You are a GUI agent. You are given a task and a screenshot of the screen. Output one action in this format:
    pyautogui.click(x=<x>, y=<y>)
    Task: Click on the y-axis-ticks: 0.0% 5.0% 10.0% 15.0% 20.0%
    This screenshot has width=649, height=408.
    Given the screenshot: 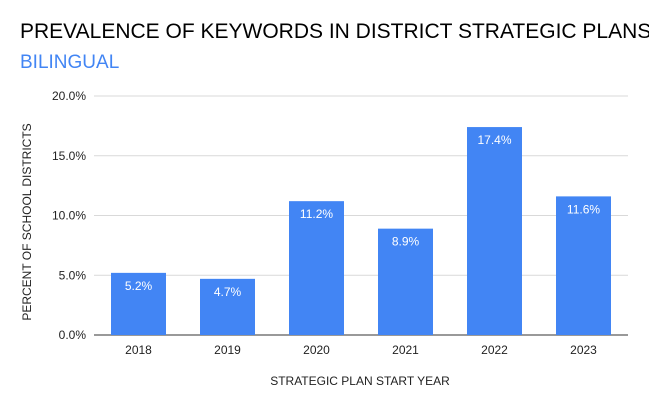 What is the action you would take?
    pyautogui.click(x=69, y=215)
    